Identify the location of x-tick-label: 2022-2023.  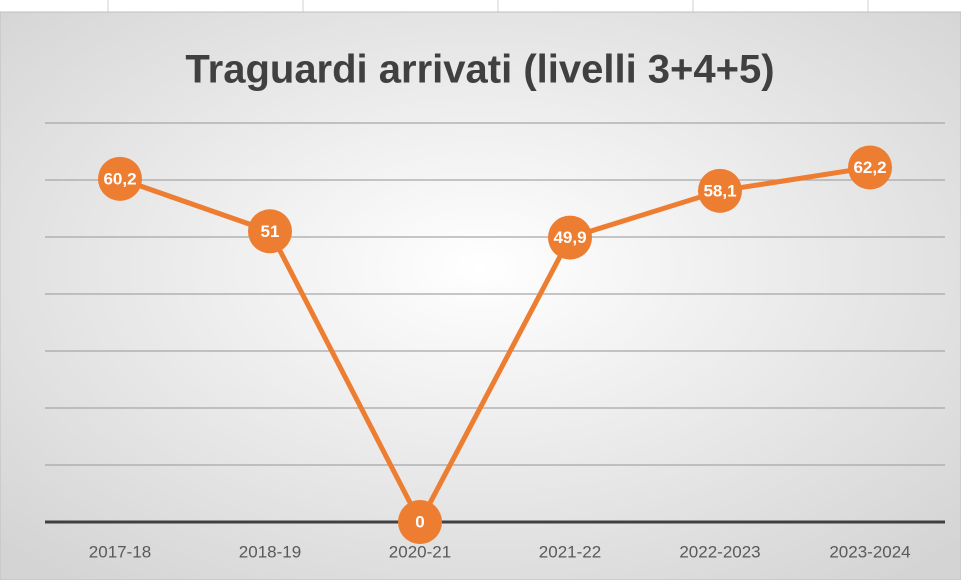
(719, 551).